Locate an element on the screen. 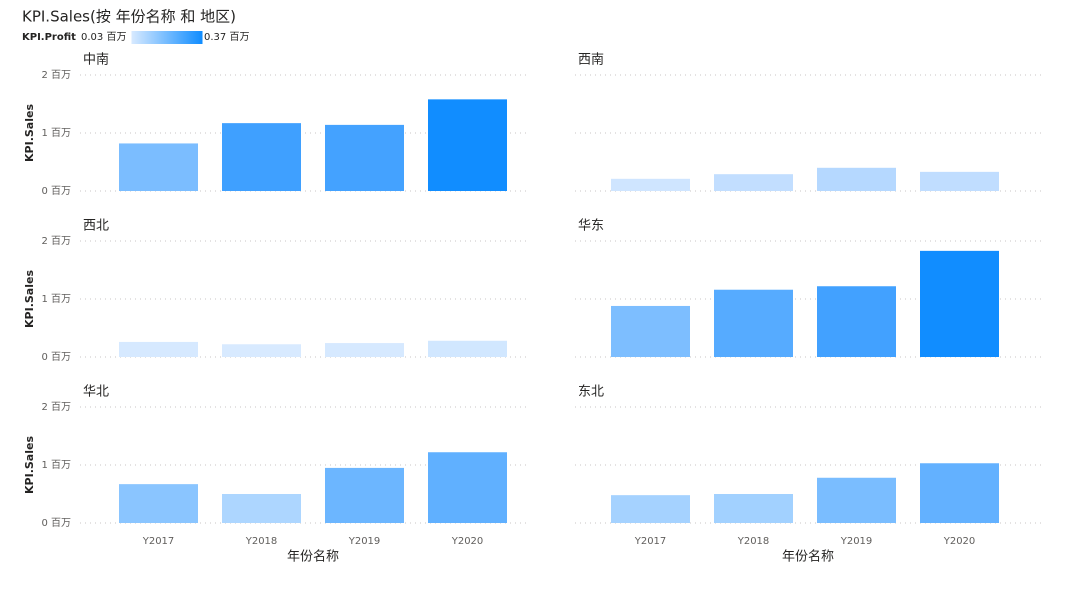 The height and width of the screenshot is (597, 1080). legend-min-label: 0.03 百万 is located at coordinates (103, 37).